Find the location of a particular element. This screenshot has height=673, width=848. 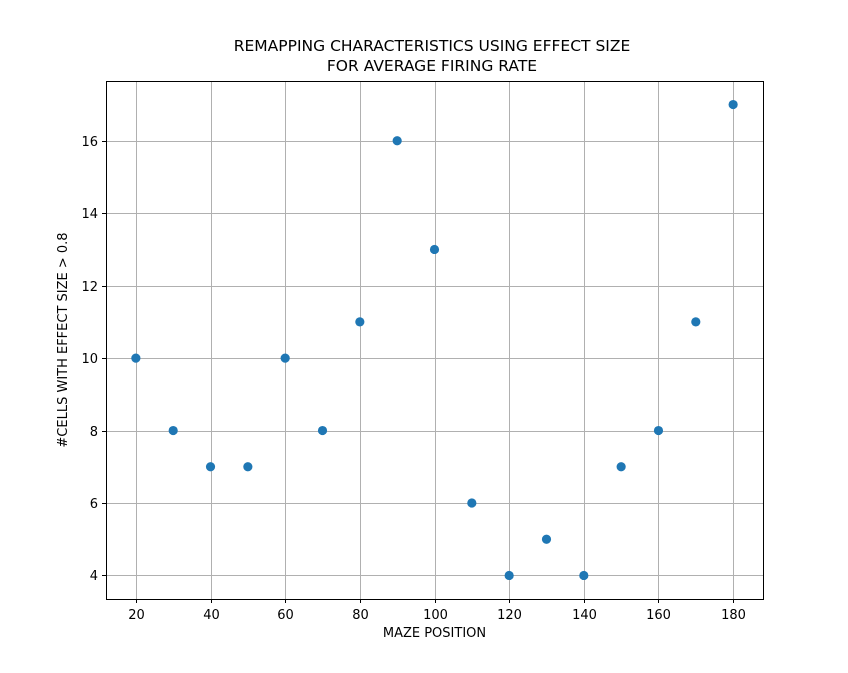

y-tick-label: 8 is located at coordinates (94, 432).